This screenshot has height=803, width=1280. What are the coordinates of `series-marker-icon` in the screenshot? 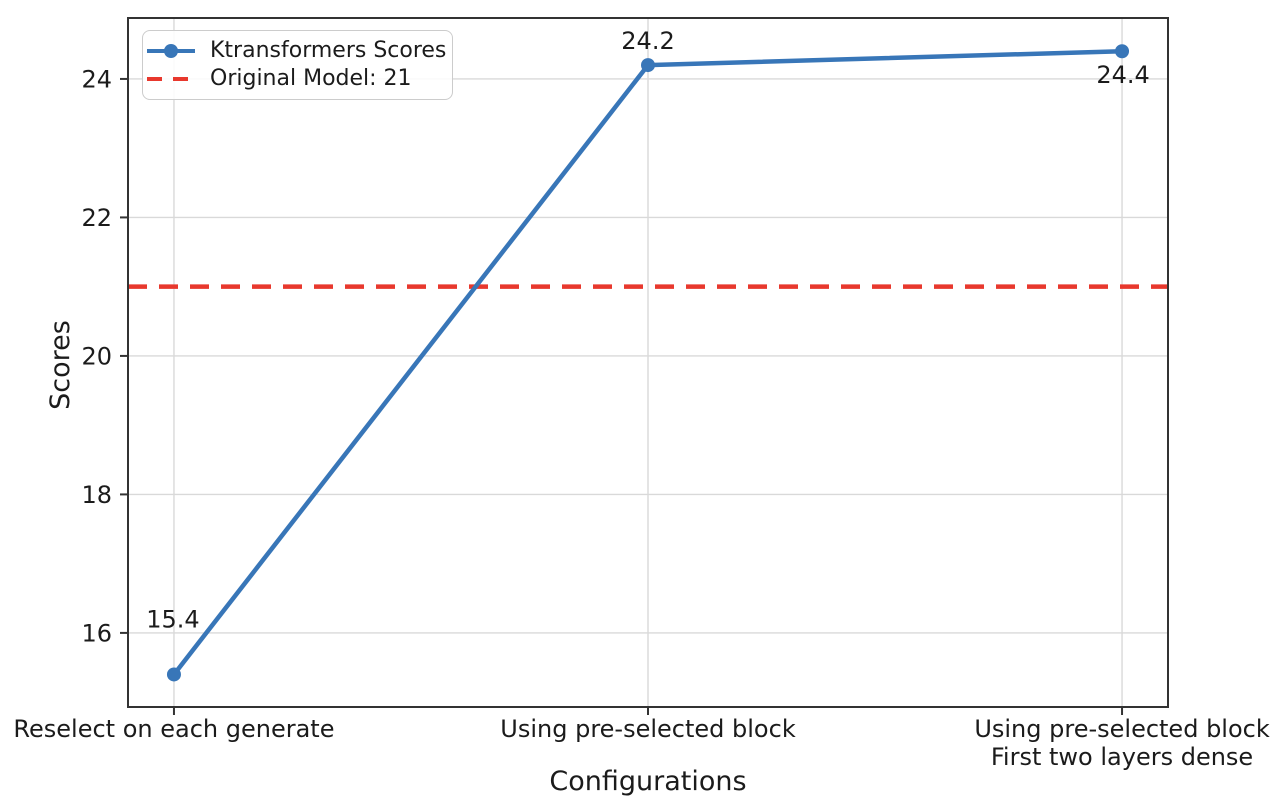 It's located at (171, 50).